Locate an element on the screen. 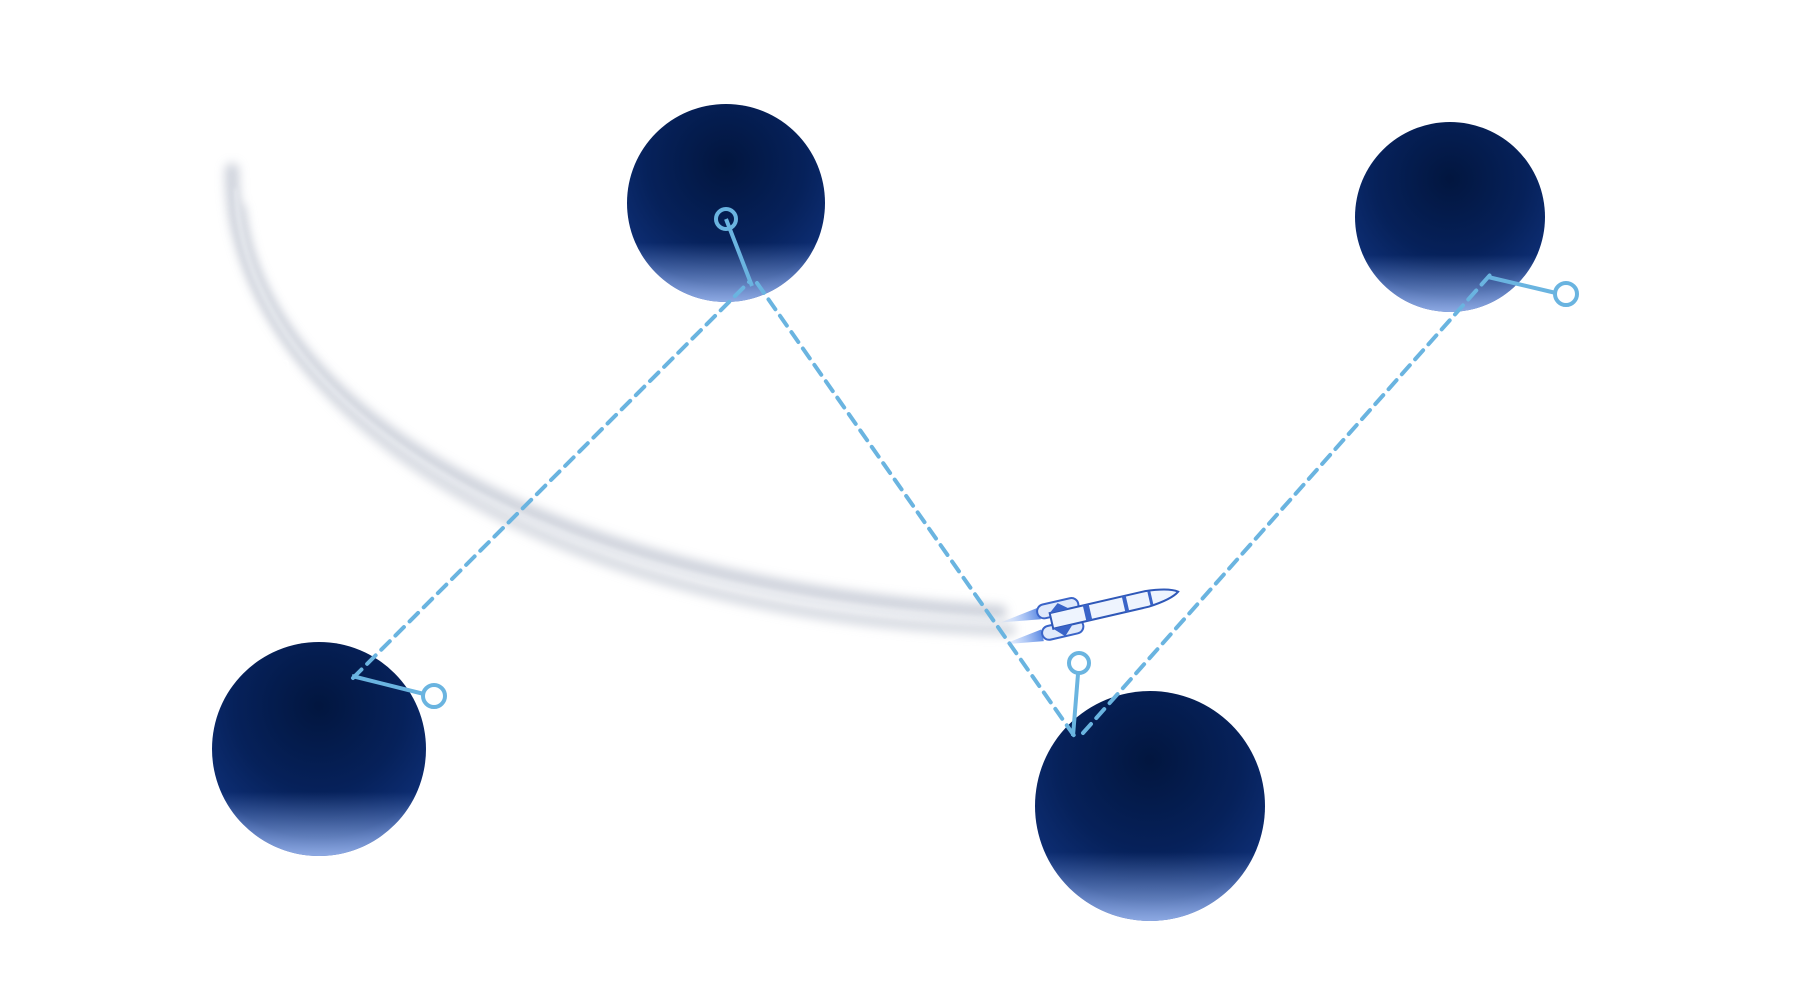  connector-bottom-to-right is located at coordinates (1286, 504).